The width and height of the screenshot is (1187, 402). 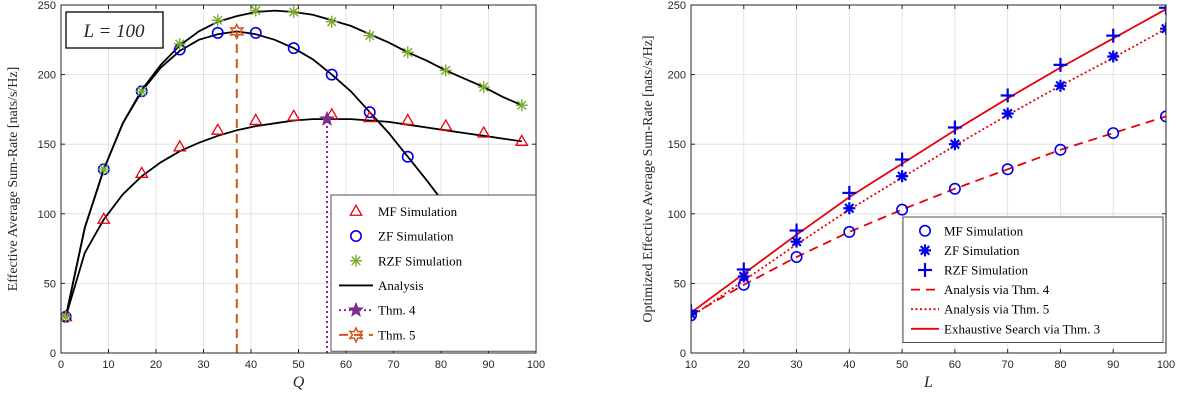 I want to click on x-tick-label: 60, so click(x=346, y=365).